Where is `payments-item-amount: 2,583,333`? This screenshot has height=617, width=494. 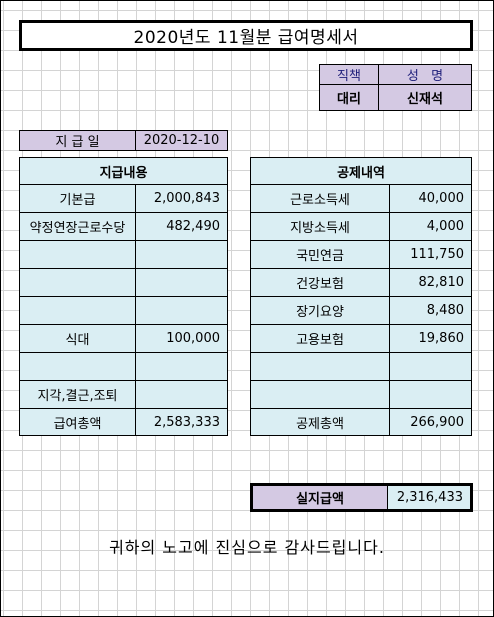 payments-item-amount: 2,583,333 is located at coordinates (181, 422).